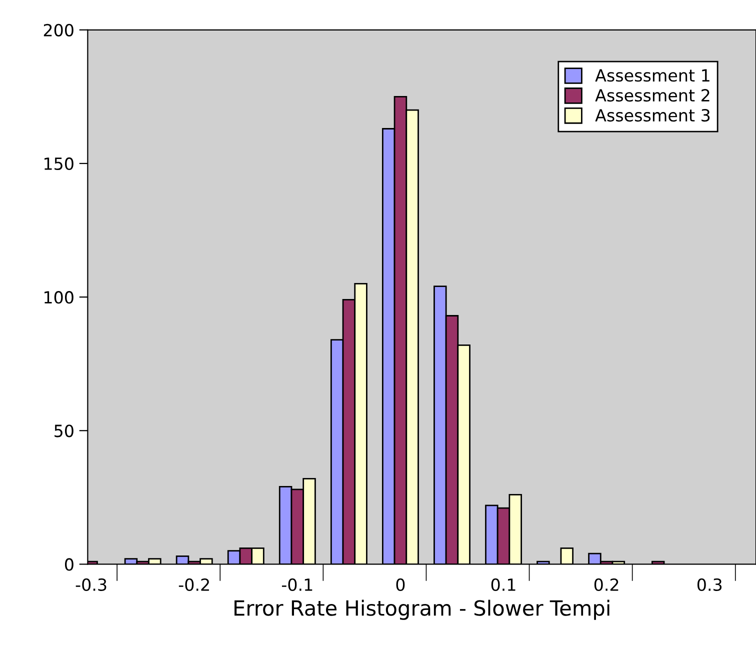 This screenshot has width=756, height=650. I want to click on legend-label: Assessment 2, so click(652, 95).